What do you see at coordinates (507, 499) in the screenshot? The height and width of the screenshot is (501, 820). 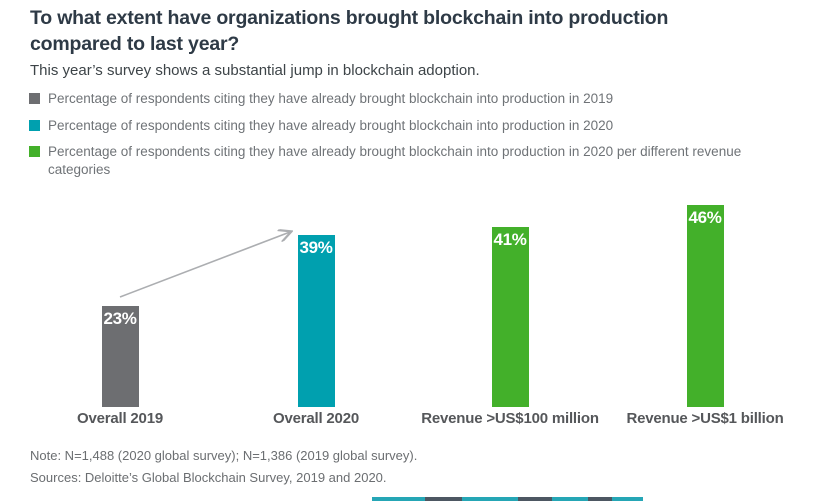 I see `cutoff-strip` at bounding box center [507, 499].